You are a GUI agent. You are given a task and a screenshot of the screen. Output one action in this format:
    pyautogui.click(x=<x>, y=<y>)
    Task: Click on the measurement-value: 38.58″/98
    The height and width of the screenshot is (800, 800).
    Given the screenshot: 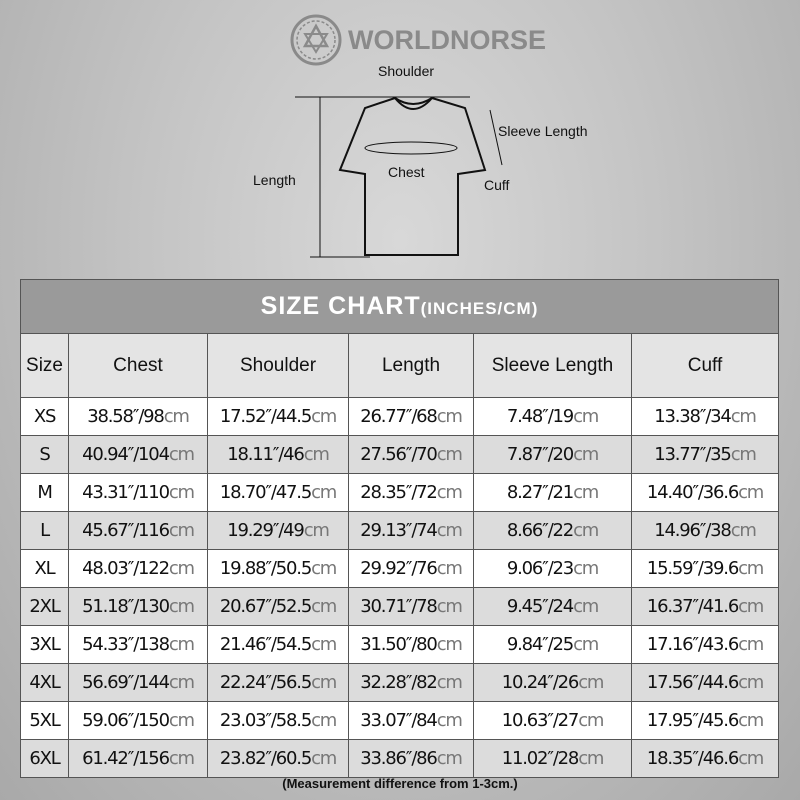 What is the action you would take?
    pyautogui.click(x=126, y=416)
    